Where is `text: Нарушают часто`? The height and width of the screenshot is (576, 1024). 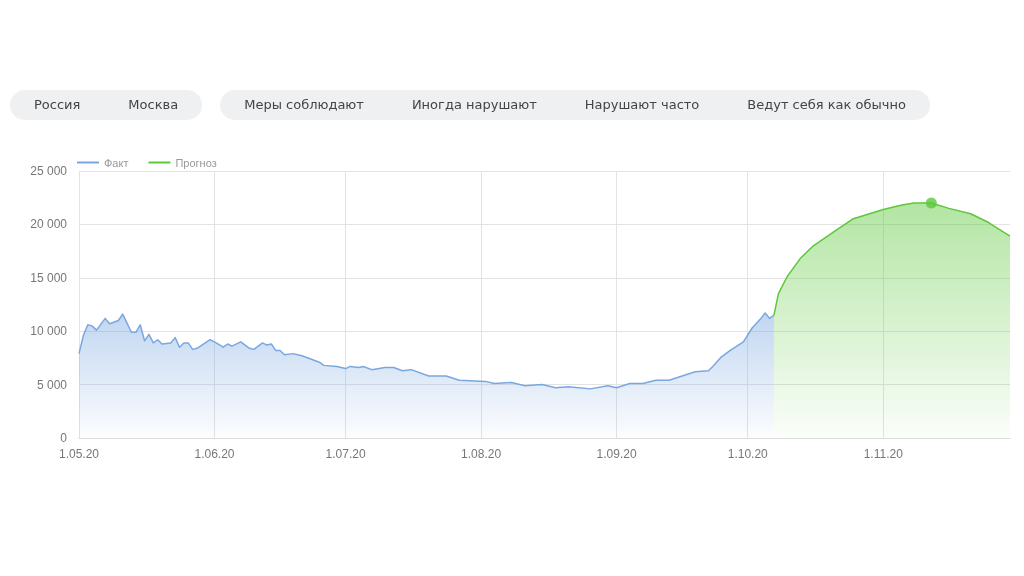
text: Нарушают часто is located at coordinates (642, 105).